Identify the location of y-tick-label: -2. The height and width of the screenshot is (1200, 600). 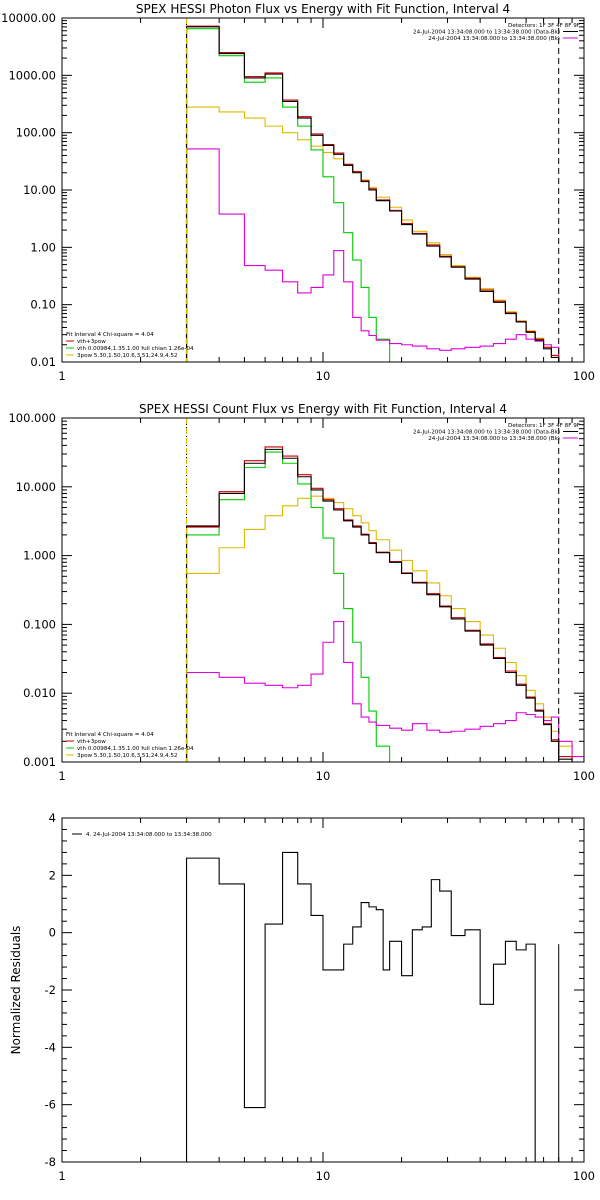
(50, 990).